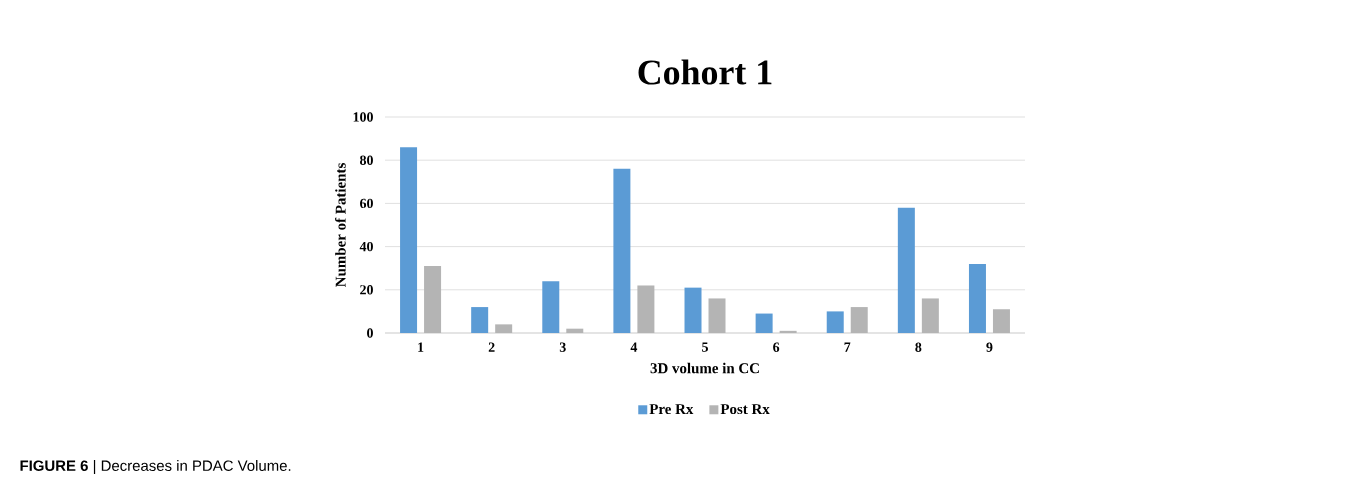  I want to click on x-tick-label: 8, so click(918, 347).